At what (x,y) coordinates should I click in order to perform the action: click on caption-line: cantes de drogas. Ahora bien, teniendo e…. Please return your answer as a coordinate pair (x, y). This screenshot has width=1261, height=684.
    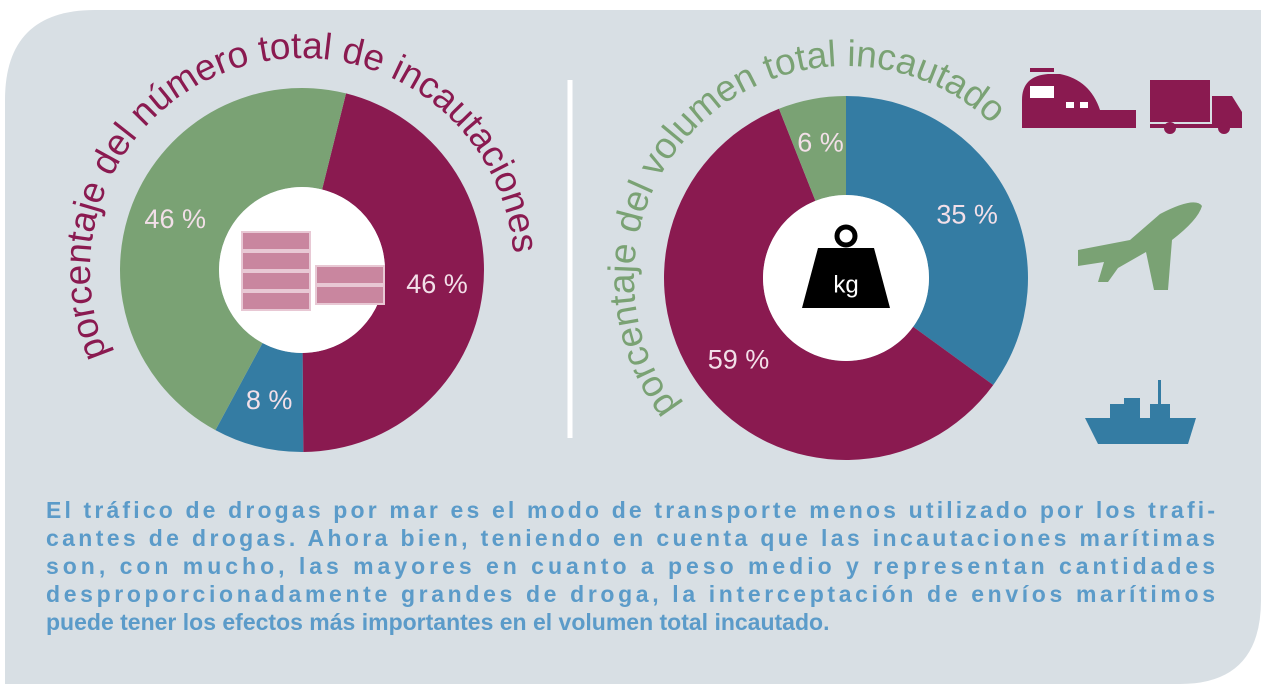
    Looking at the image, I should click on (630, 538).